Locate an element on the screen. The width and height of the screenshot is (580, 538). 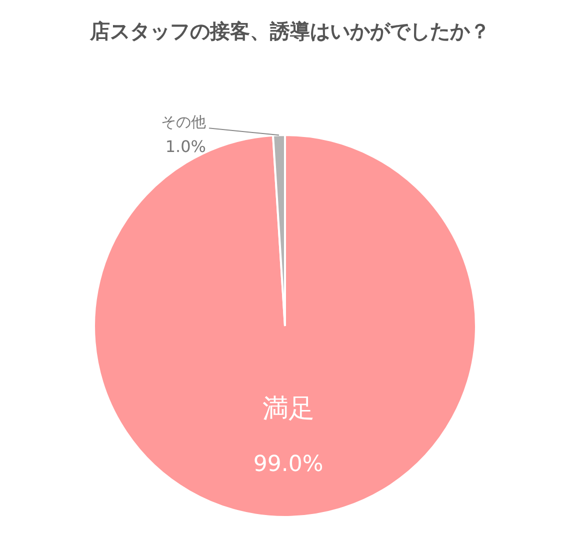
slice-label: その他 is located at coordinates (183, 122).